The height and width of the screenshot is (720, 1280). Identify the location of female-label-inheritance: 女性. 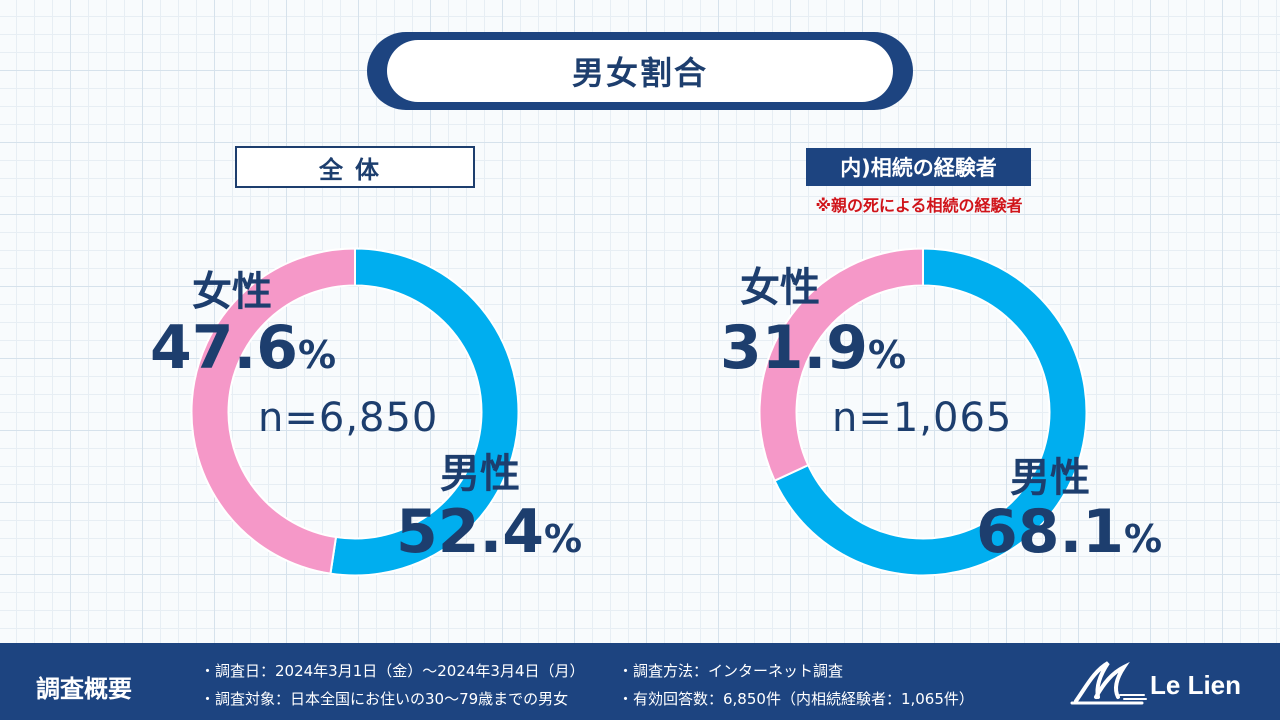
(780, 288).